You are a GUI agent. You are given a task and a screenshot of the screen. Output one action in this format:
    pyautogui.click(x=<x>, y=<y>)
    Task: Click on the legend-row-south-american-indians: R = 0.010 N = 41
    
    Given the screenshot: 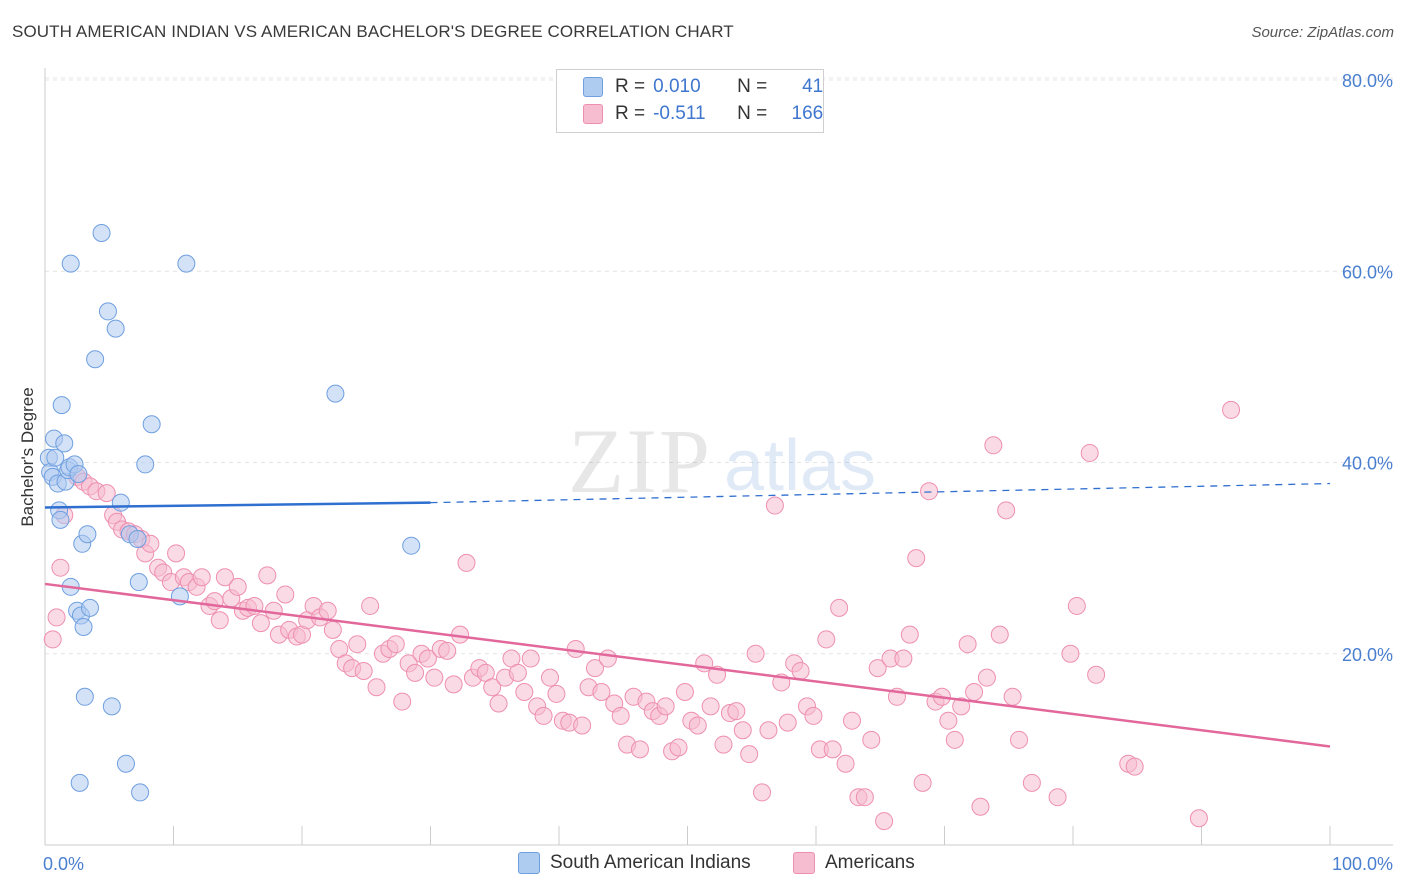 What is the action you would take?
    pyautogui.click(x=703, y=87)
    